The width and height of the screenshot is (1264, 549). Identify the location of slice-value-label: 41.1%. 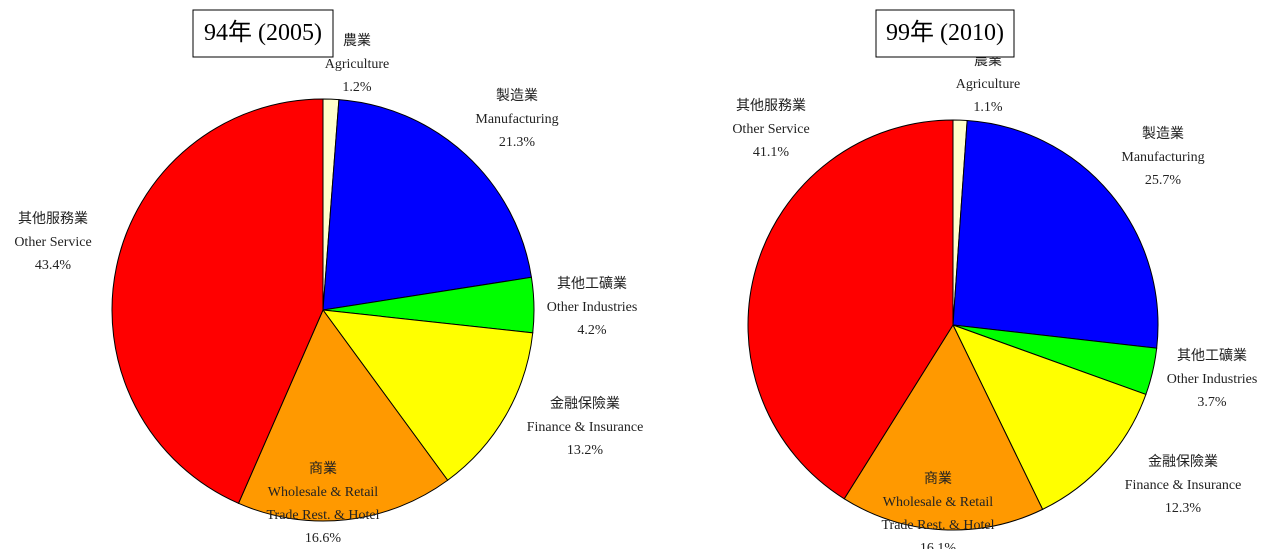
(771, 152).